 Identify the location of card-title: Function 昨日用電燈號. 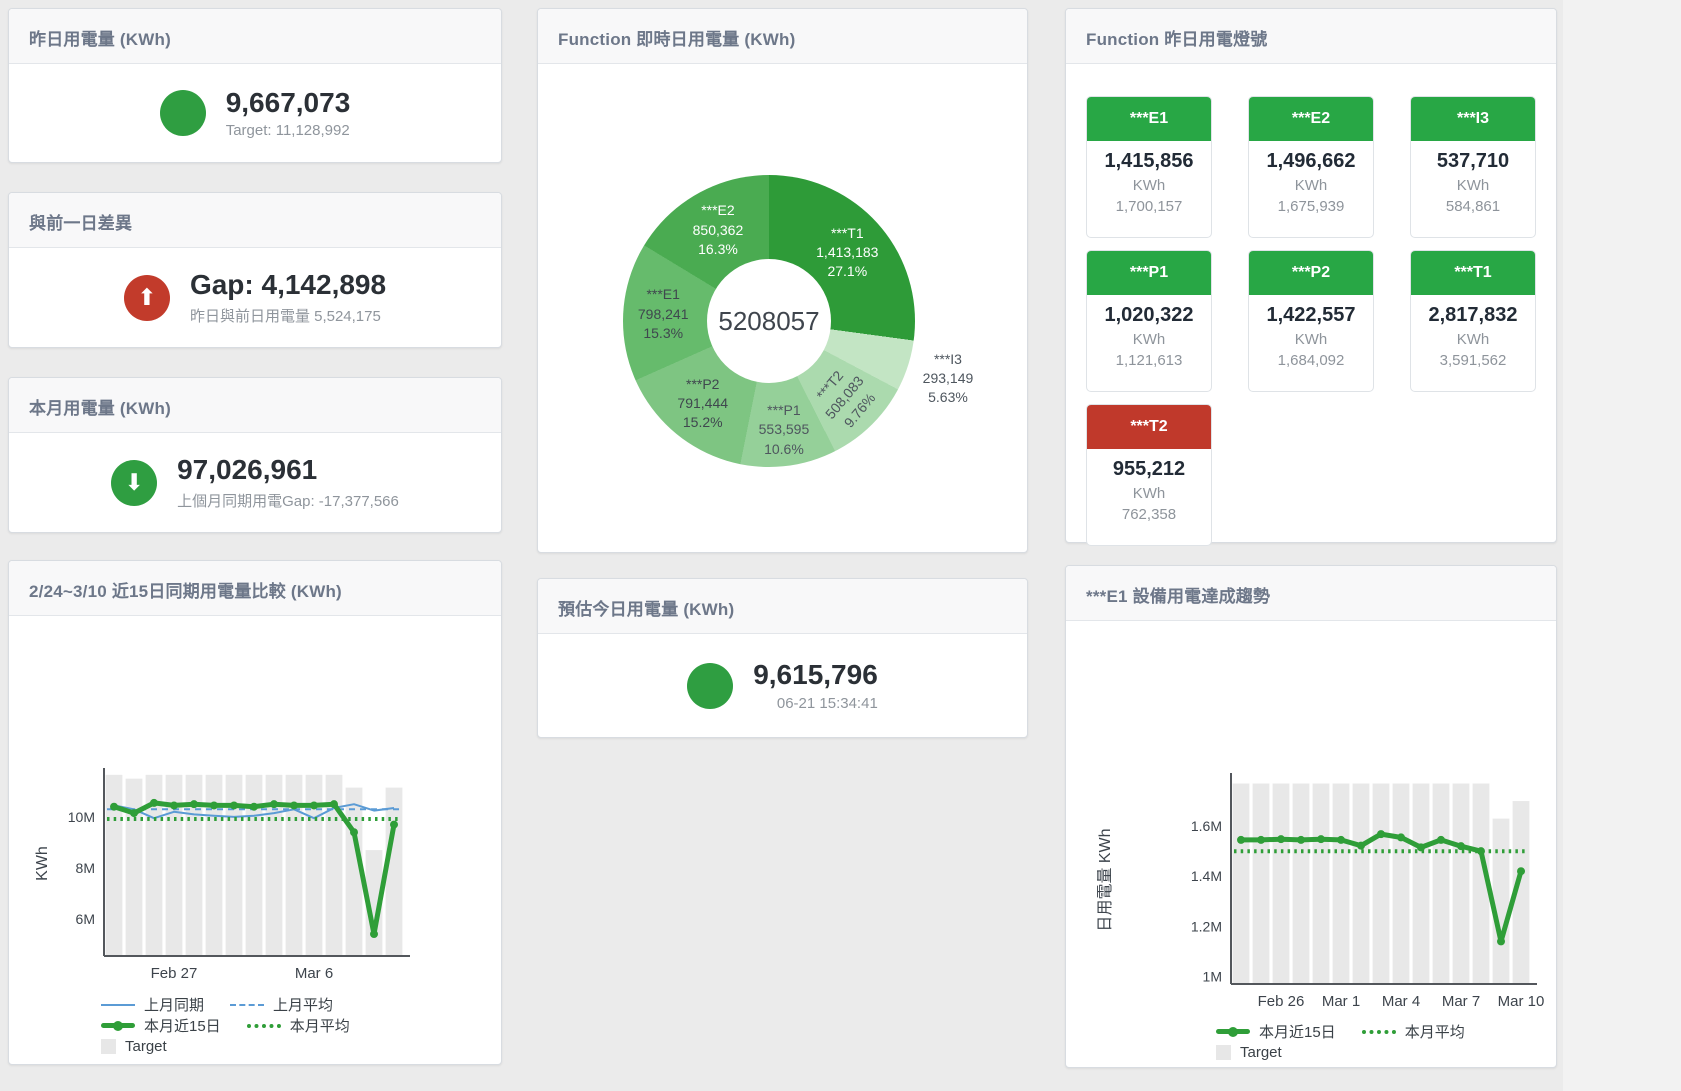
(1311, 36).